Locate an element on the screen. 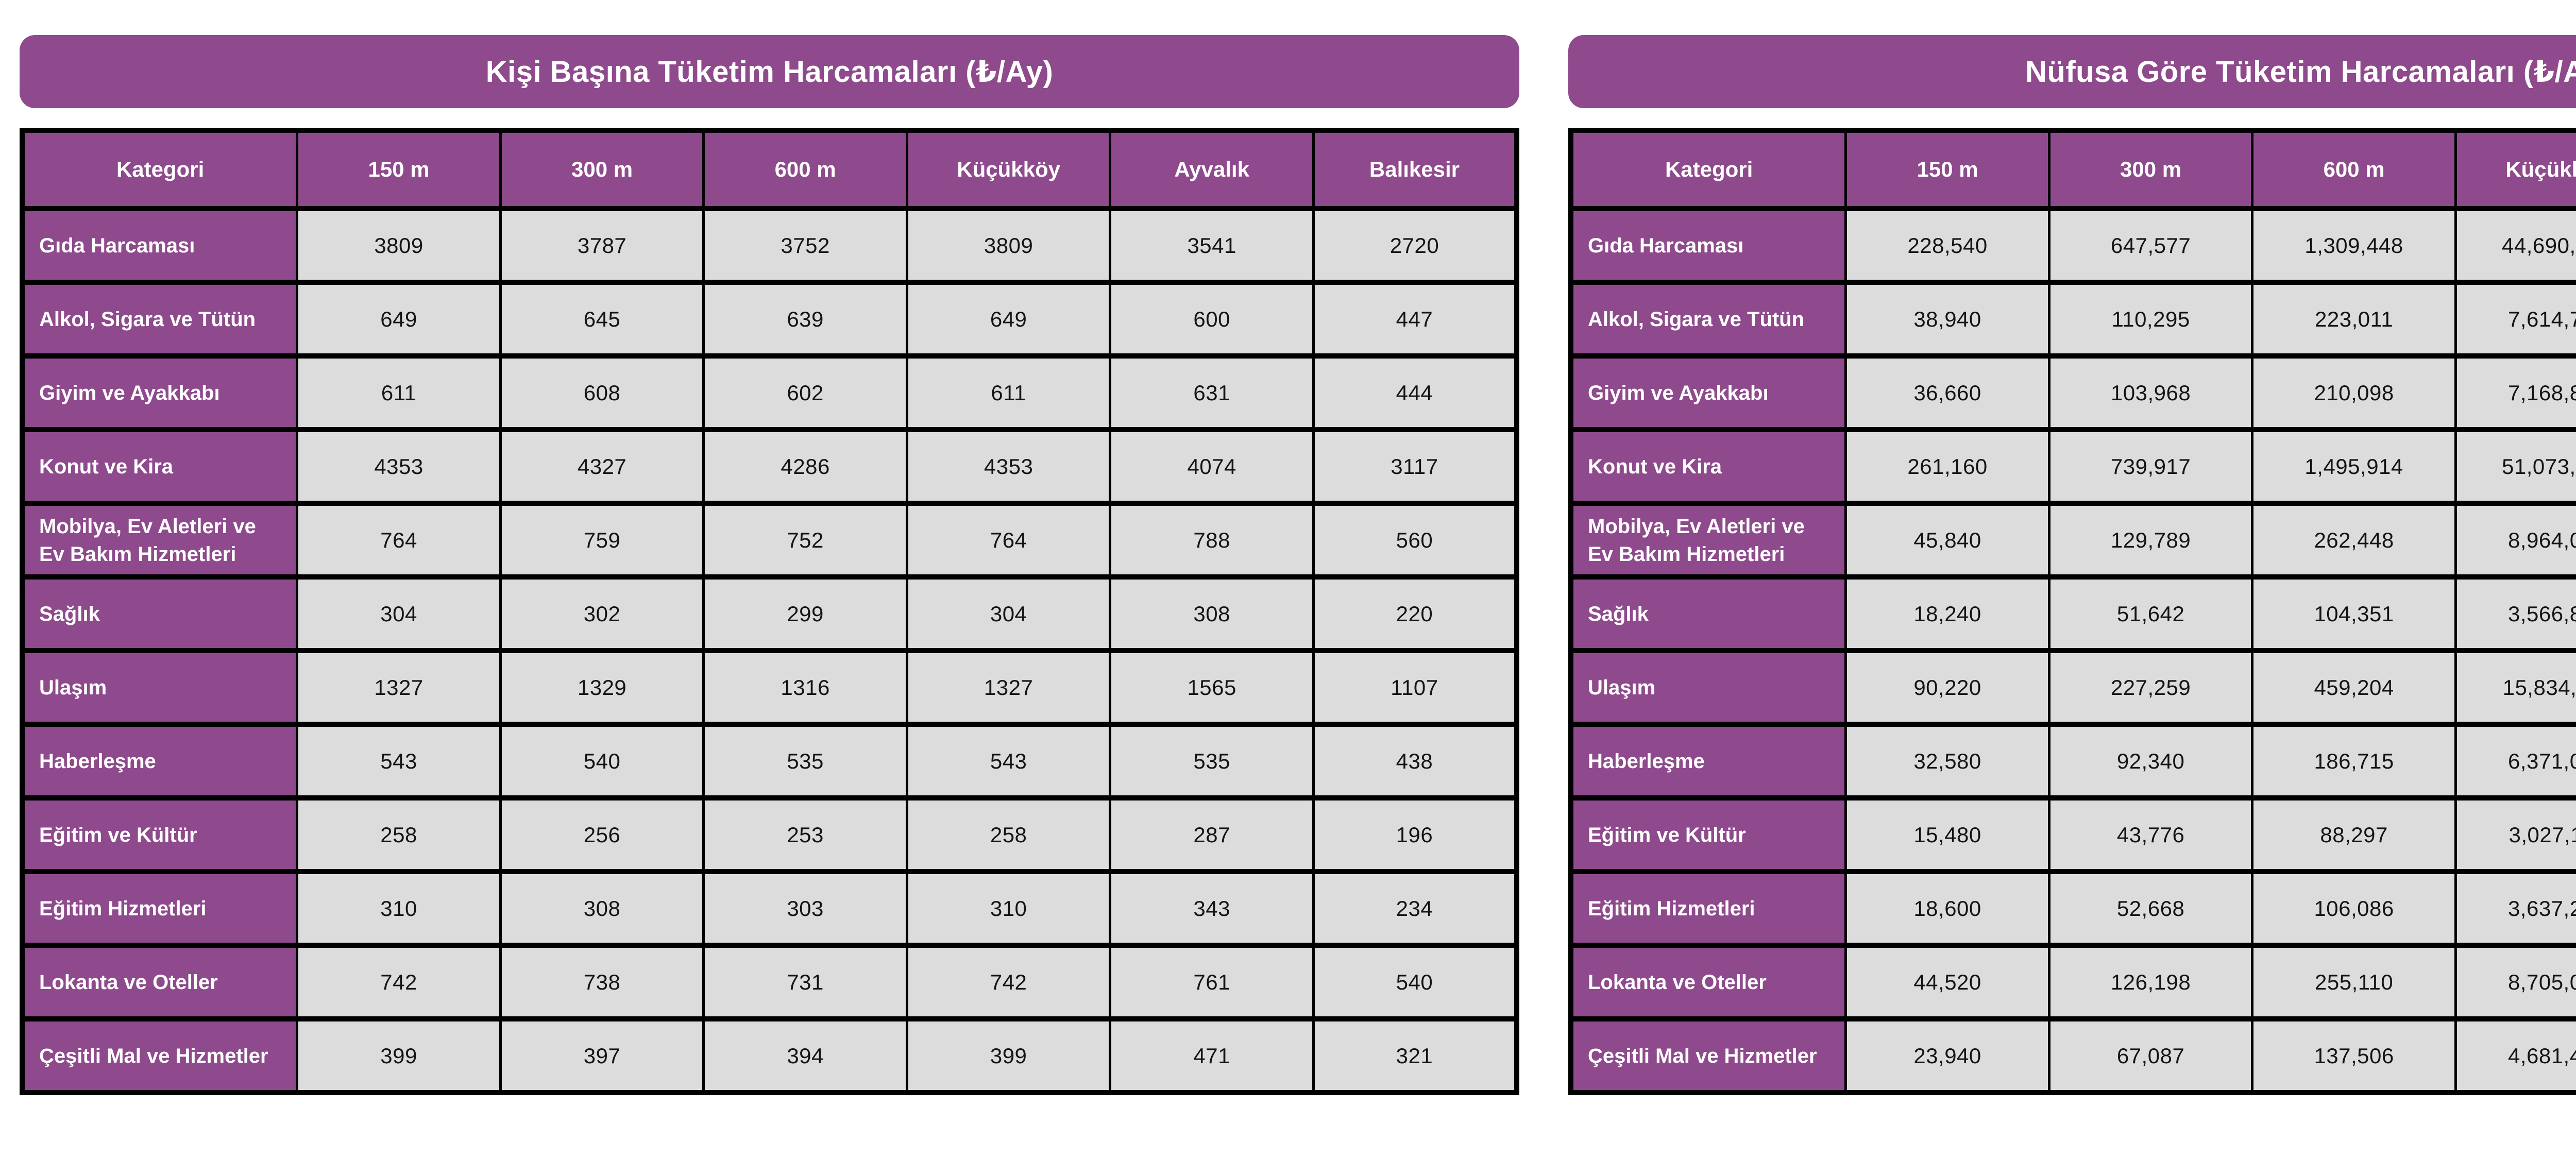 The height and width of the screenshot is (1158, 2576). value-cell: 4,681,467 is located at coordinates (2515, 1055).